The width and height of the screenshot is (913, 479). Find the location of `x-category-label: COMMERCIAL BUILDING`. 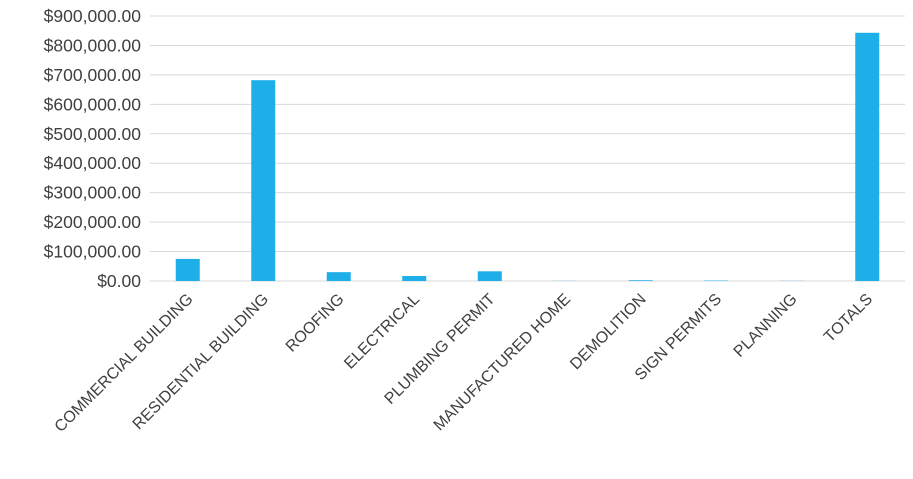

x-category-label: COMMERCIAL BUILDING is located at coordinates (124, 363).